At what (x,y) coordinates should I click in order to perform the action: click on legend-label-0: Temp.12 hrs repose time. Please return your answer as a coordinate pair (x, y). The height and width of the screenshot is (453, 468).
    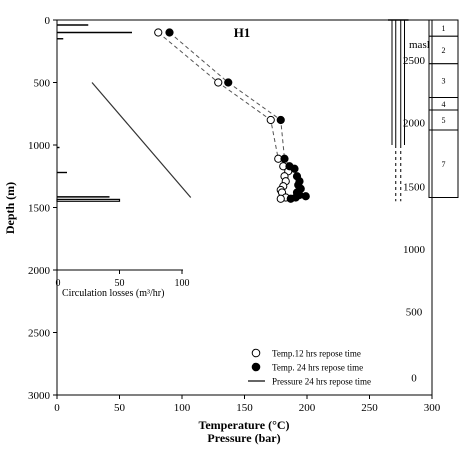
    Looking at the image, I should click on (316, 354).